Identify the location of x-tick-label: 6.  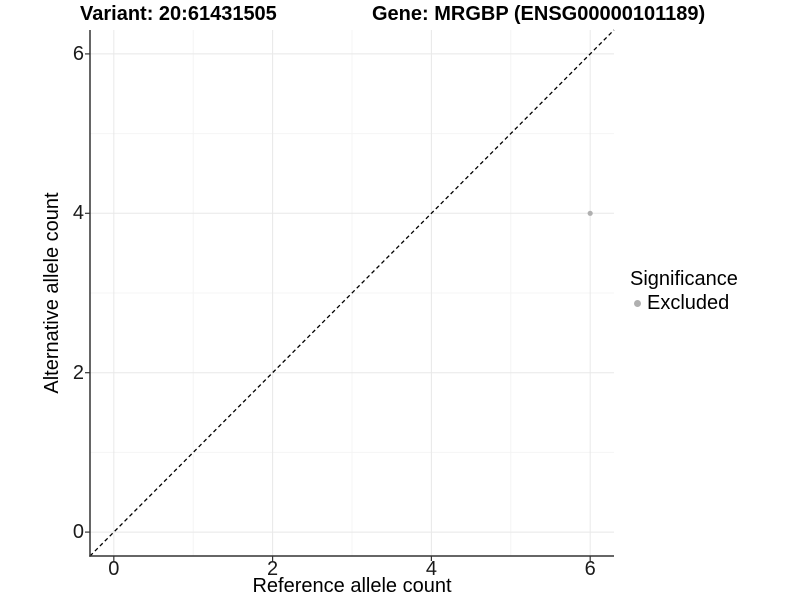
(590, 569).